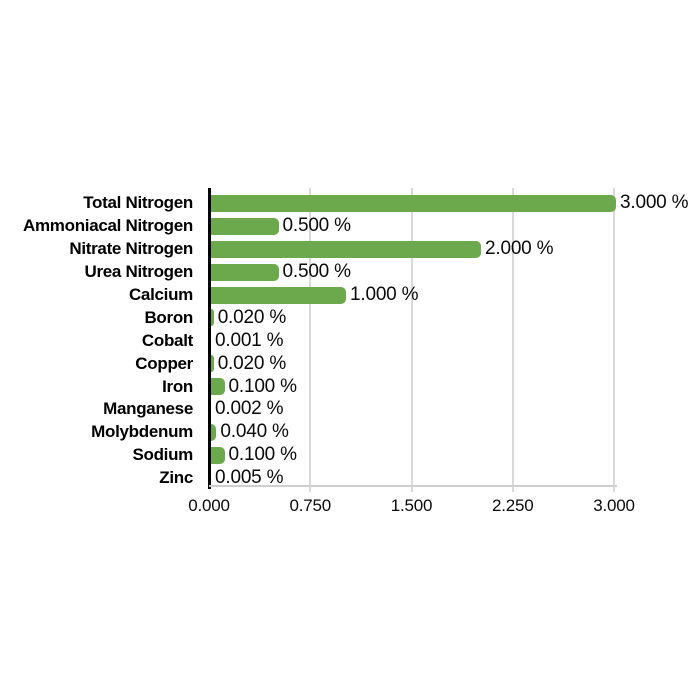 The height and width of the screenshot is (700, 700). I want to click on category-label: Zinc, so click(176, 478).